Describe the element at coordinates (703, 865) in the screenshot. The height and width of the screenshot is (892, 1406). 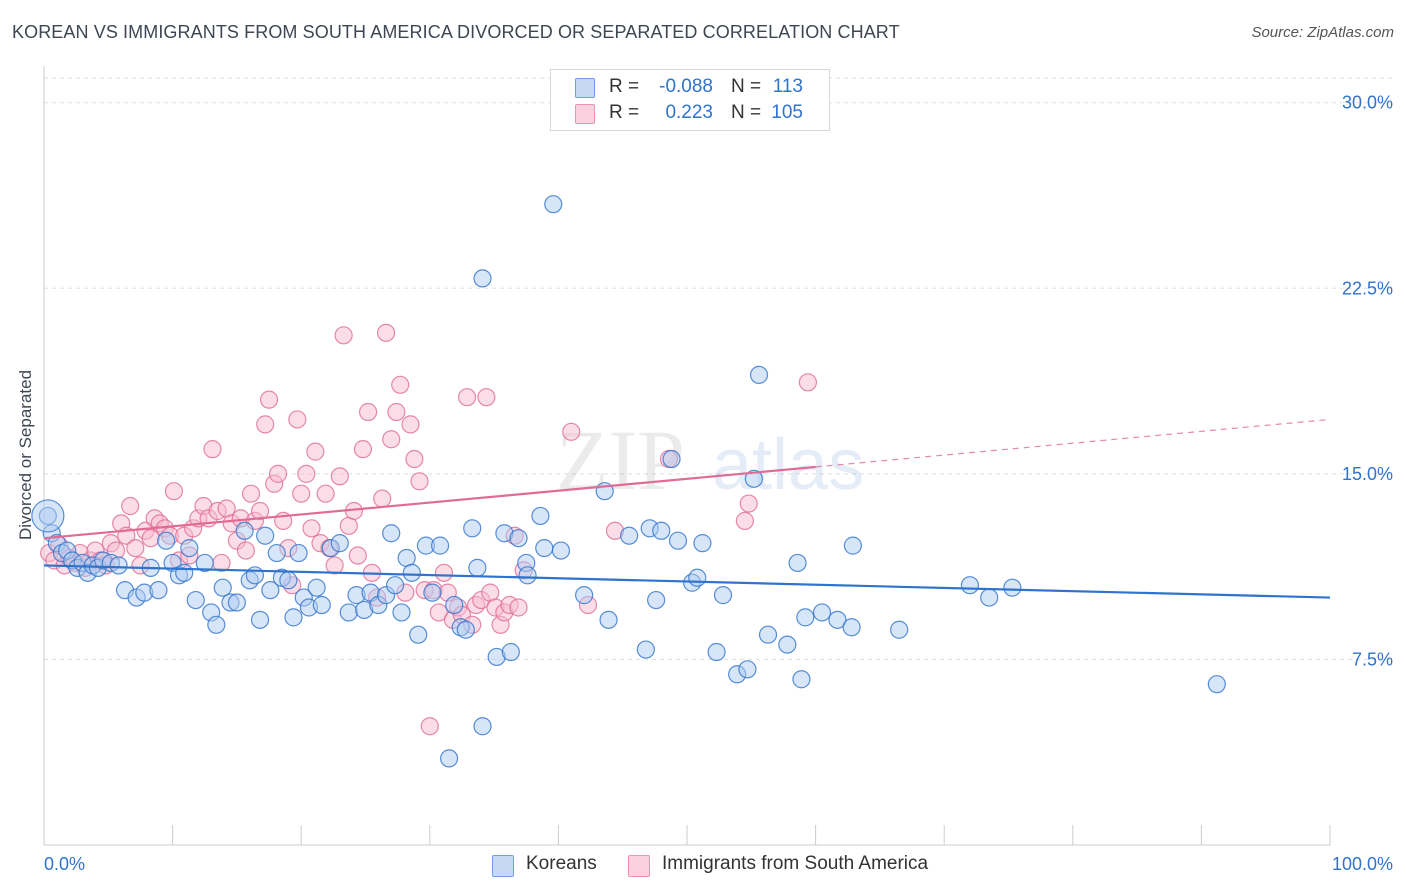
I see `series-legend: Koreans Immigrants from South America` at that location.